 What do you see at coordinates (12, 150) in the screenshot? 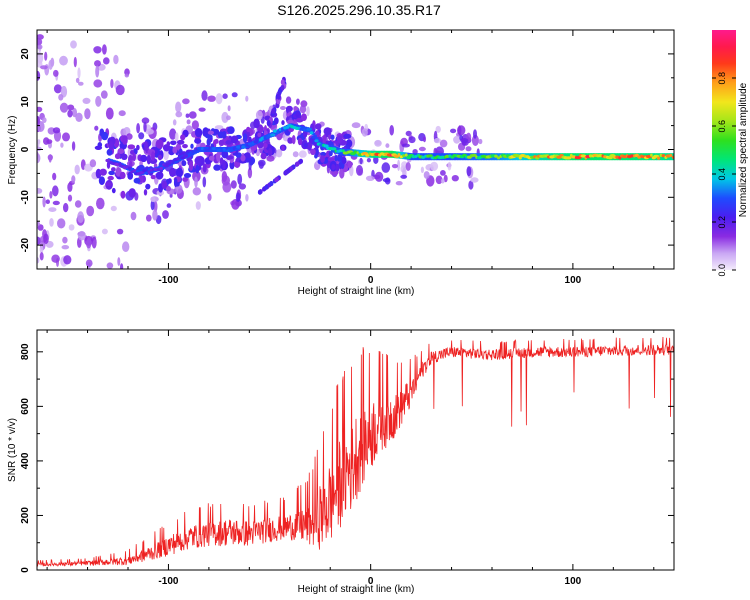
I see `spectrogram-y-axis-label: Frequency (Hz)` at bounding box center [12, 150].